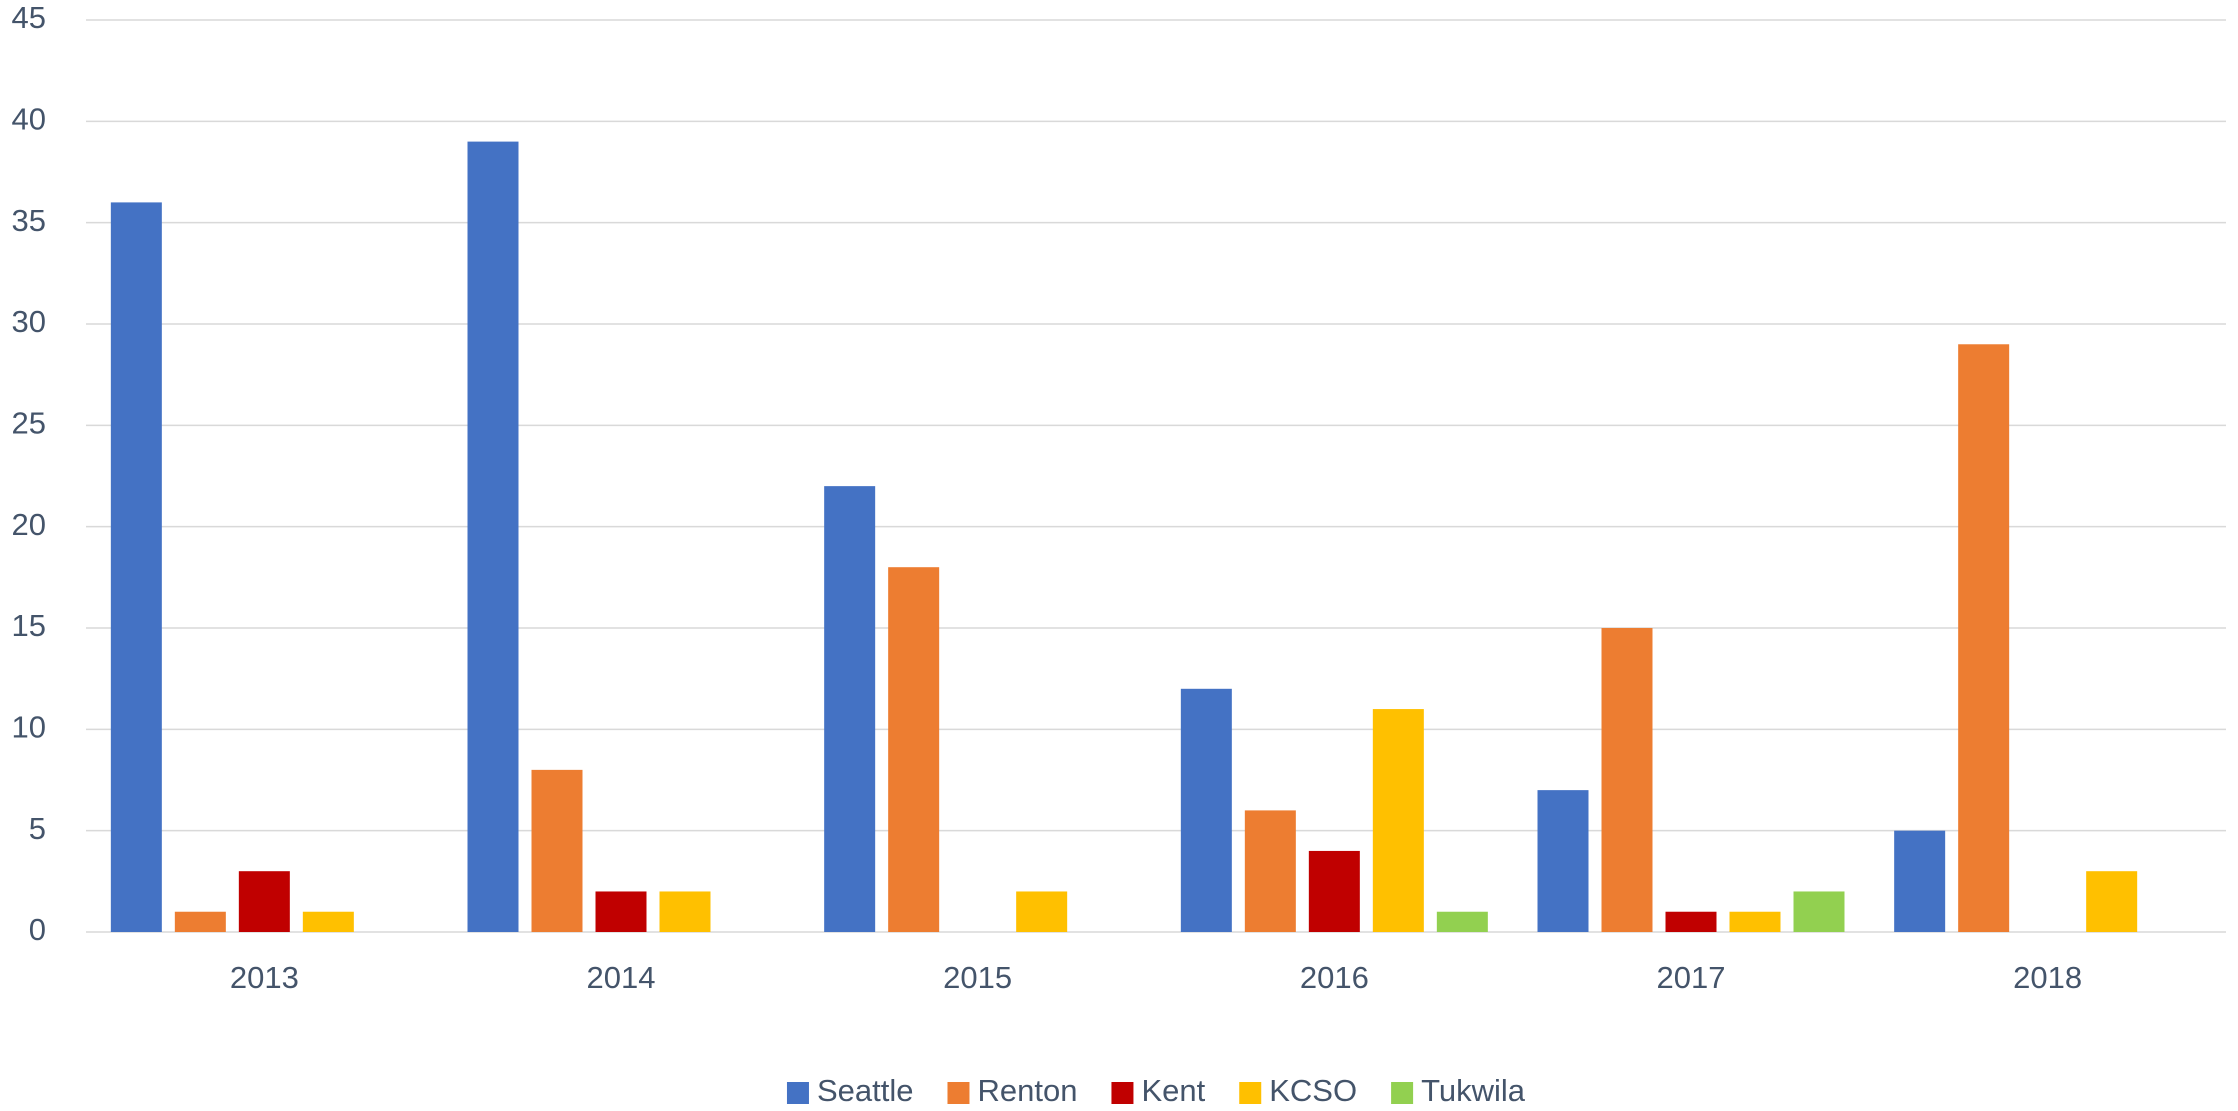 The width and height of the screenshot is (2238, 1111). Describe the element at coordinates (865, 1090) in the screenshot. I see `legend-label: Seattle` at that location.